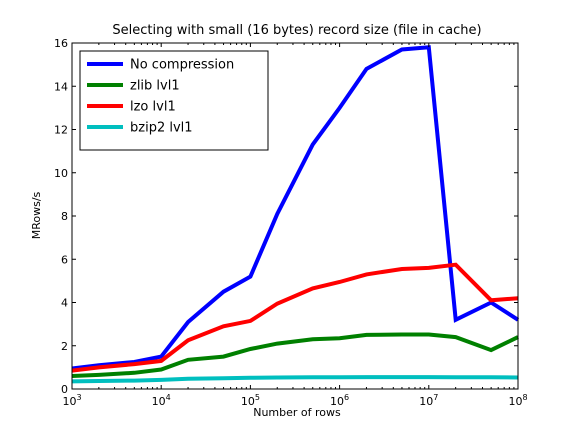 The height and width of the screenshot is (436, 576). What do you see at coordinates (64, 389) in the screenshot?
I see `y-tick-label: 0` at bounding box center [64, 389].